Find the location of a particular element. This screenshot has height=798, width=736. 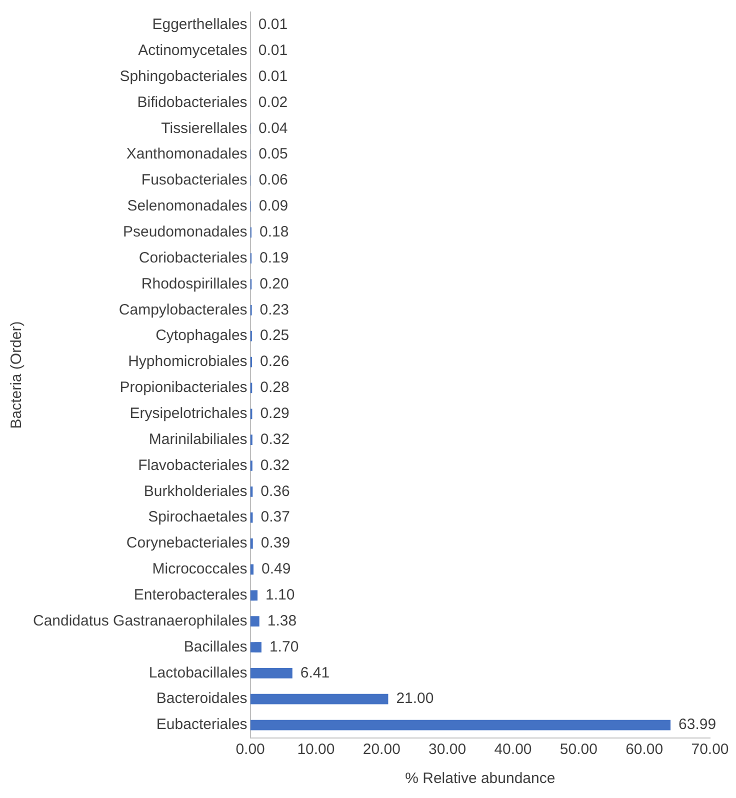

y-tick-label: Propionibacteriales is located at coordinates (184, 387).